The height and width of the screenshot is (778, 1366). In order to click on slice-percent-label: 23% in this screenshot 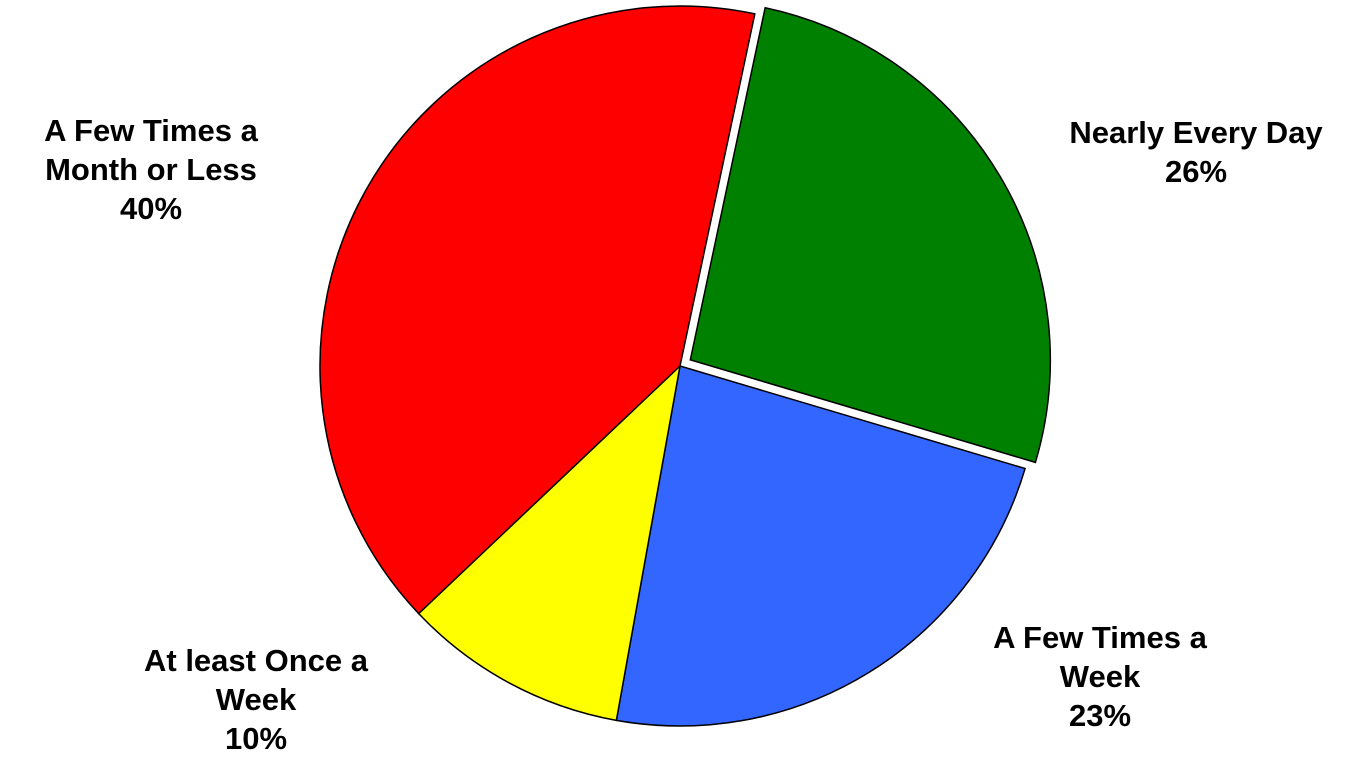, I will do `click(1100, 715)`.